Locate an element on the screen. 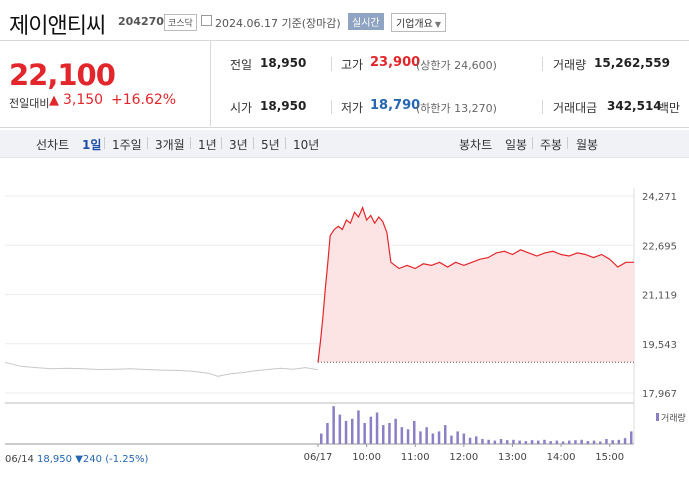  tab-3year: 3년 is located at coordinates (238, 145).